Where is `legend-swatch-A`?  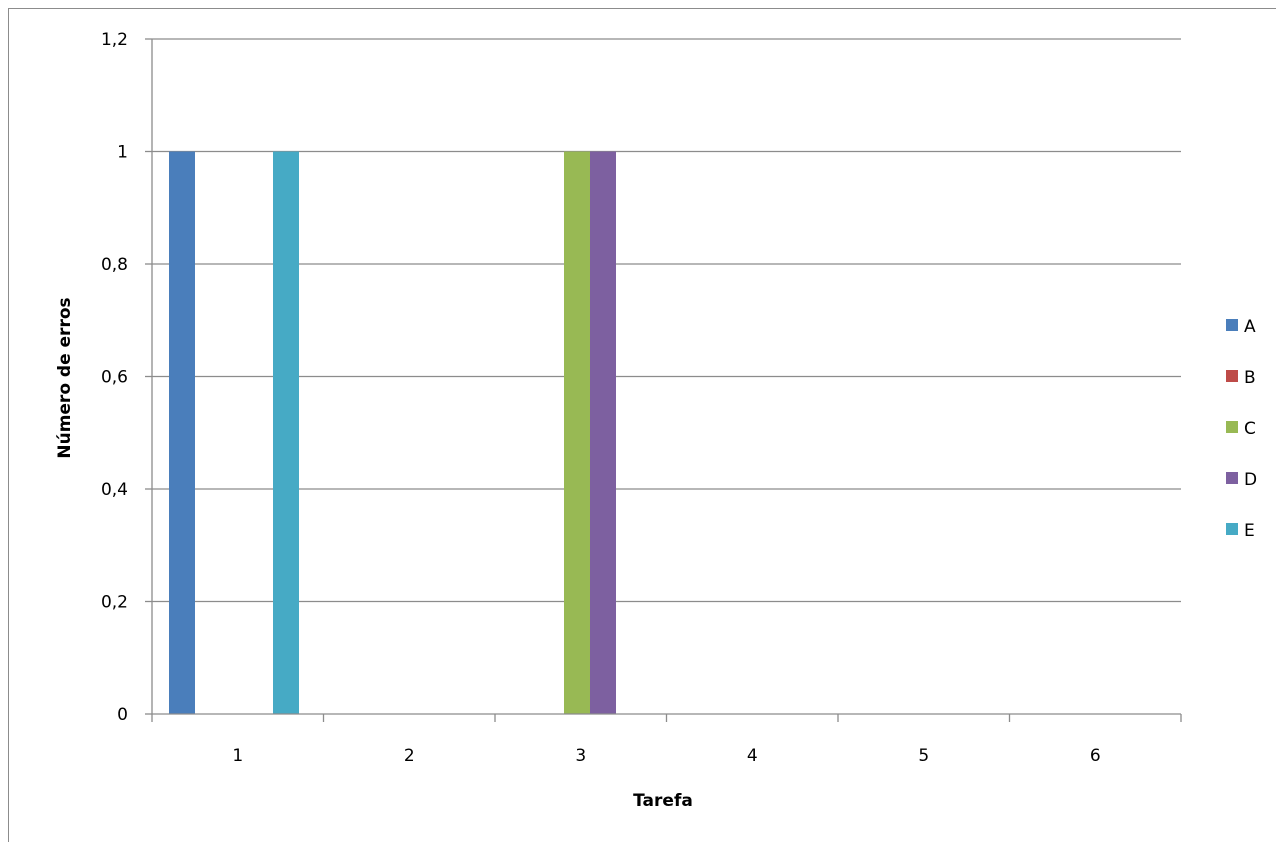
legend-swatch-A is located at coordinates (1232, 325).